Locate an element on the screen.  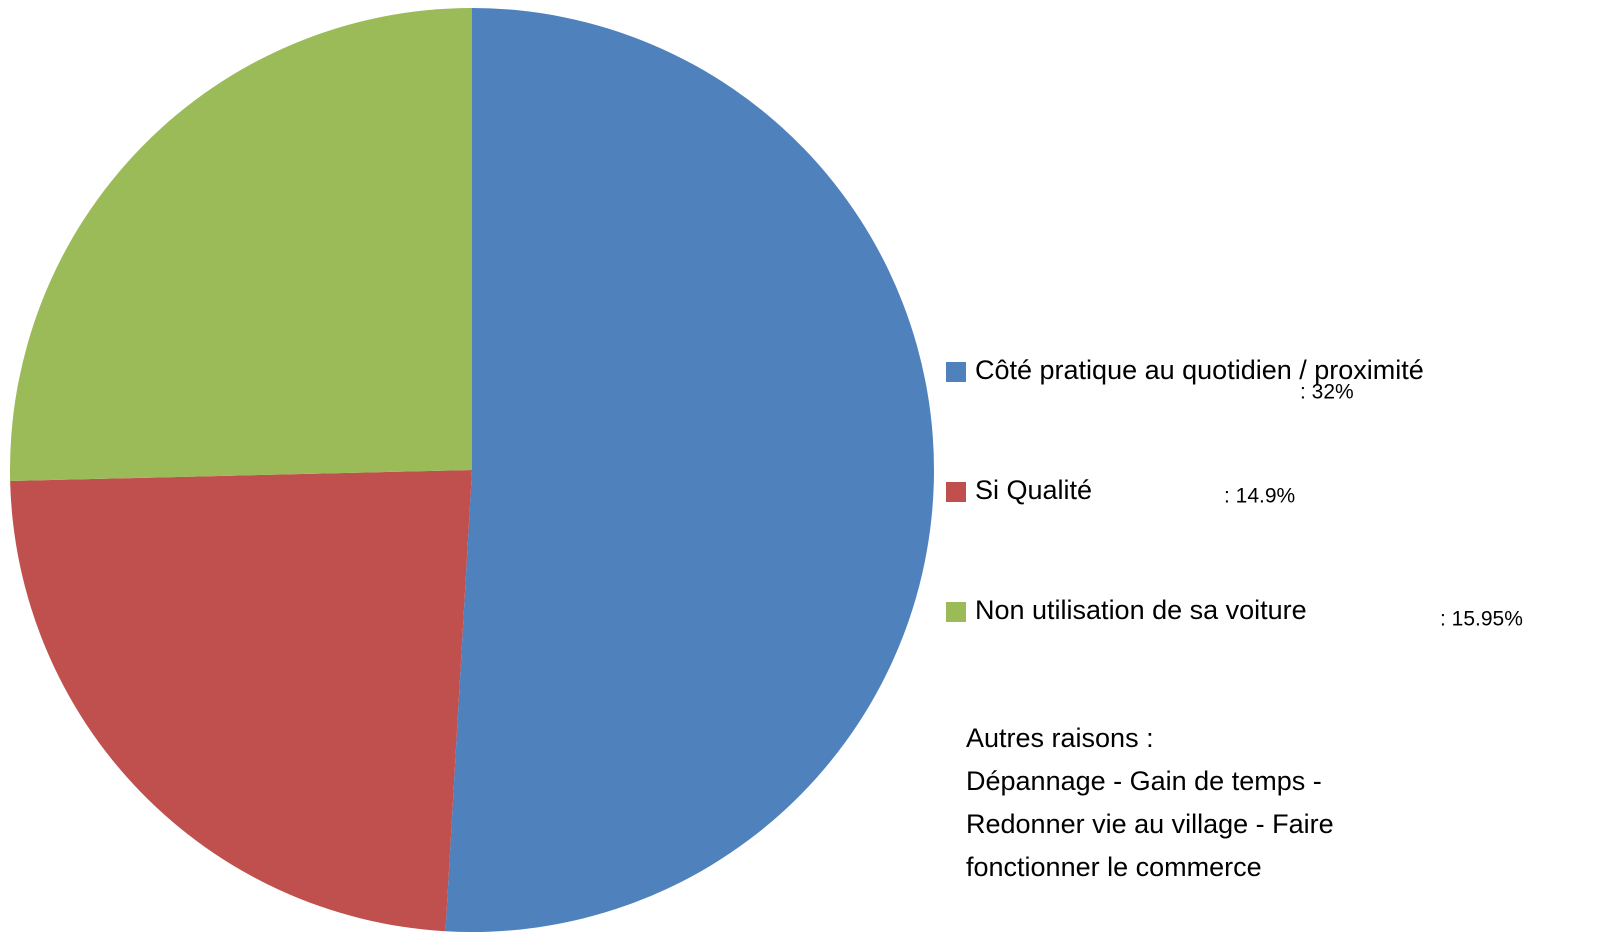
legend-label: Côté pratique au quotidien / proximité is located at coordinates (1199, 370).